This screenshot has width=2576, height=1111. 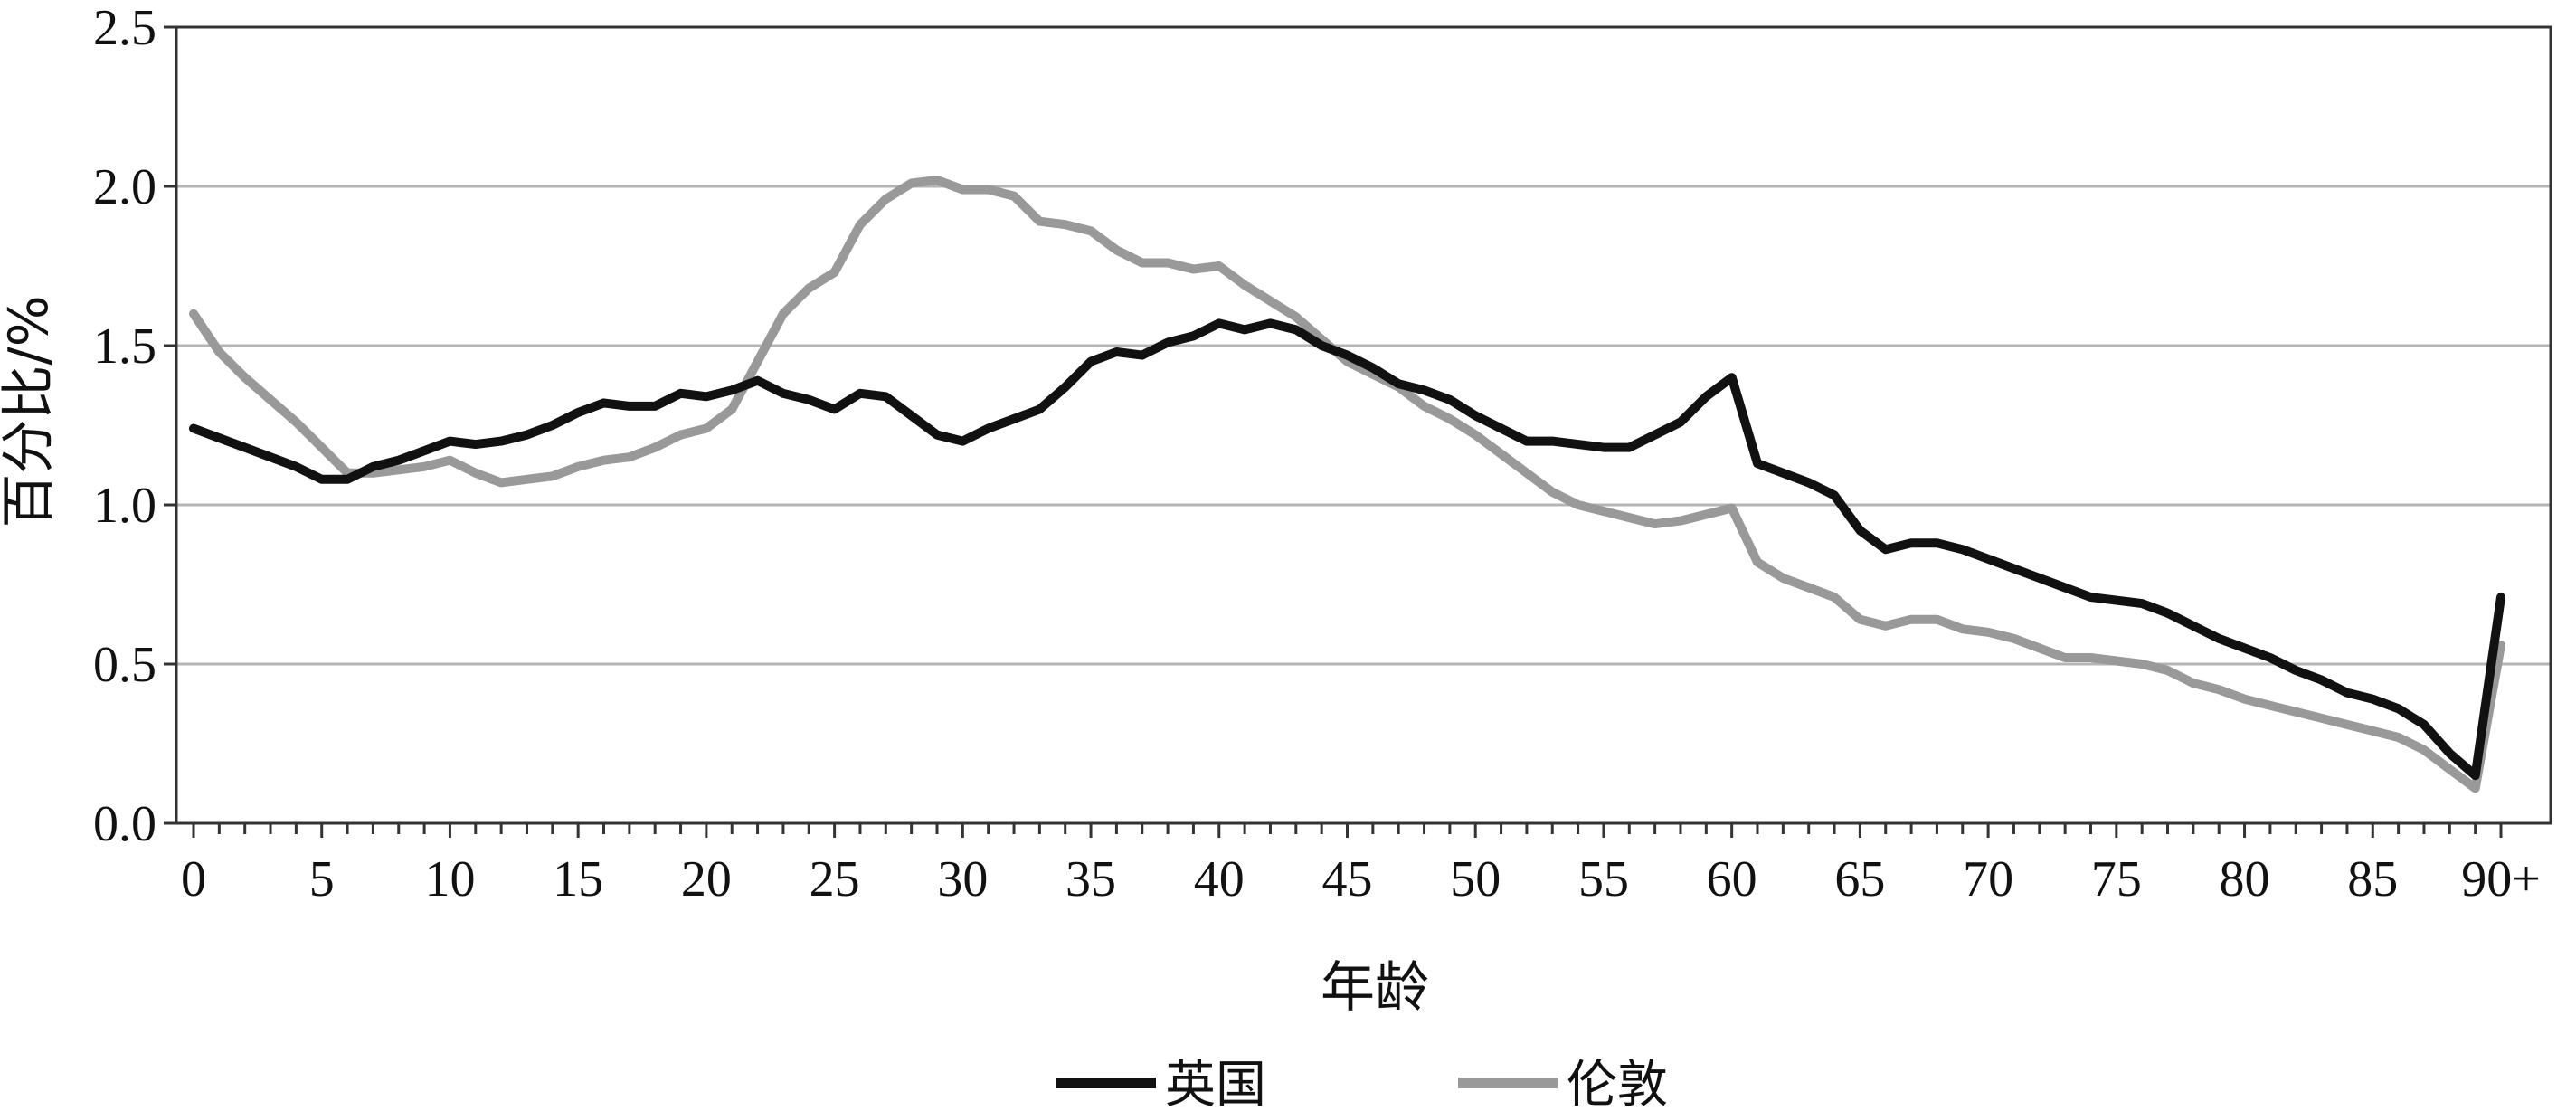 I want to click on x-tick-label-10: 50, so click(x=1475, y=879).